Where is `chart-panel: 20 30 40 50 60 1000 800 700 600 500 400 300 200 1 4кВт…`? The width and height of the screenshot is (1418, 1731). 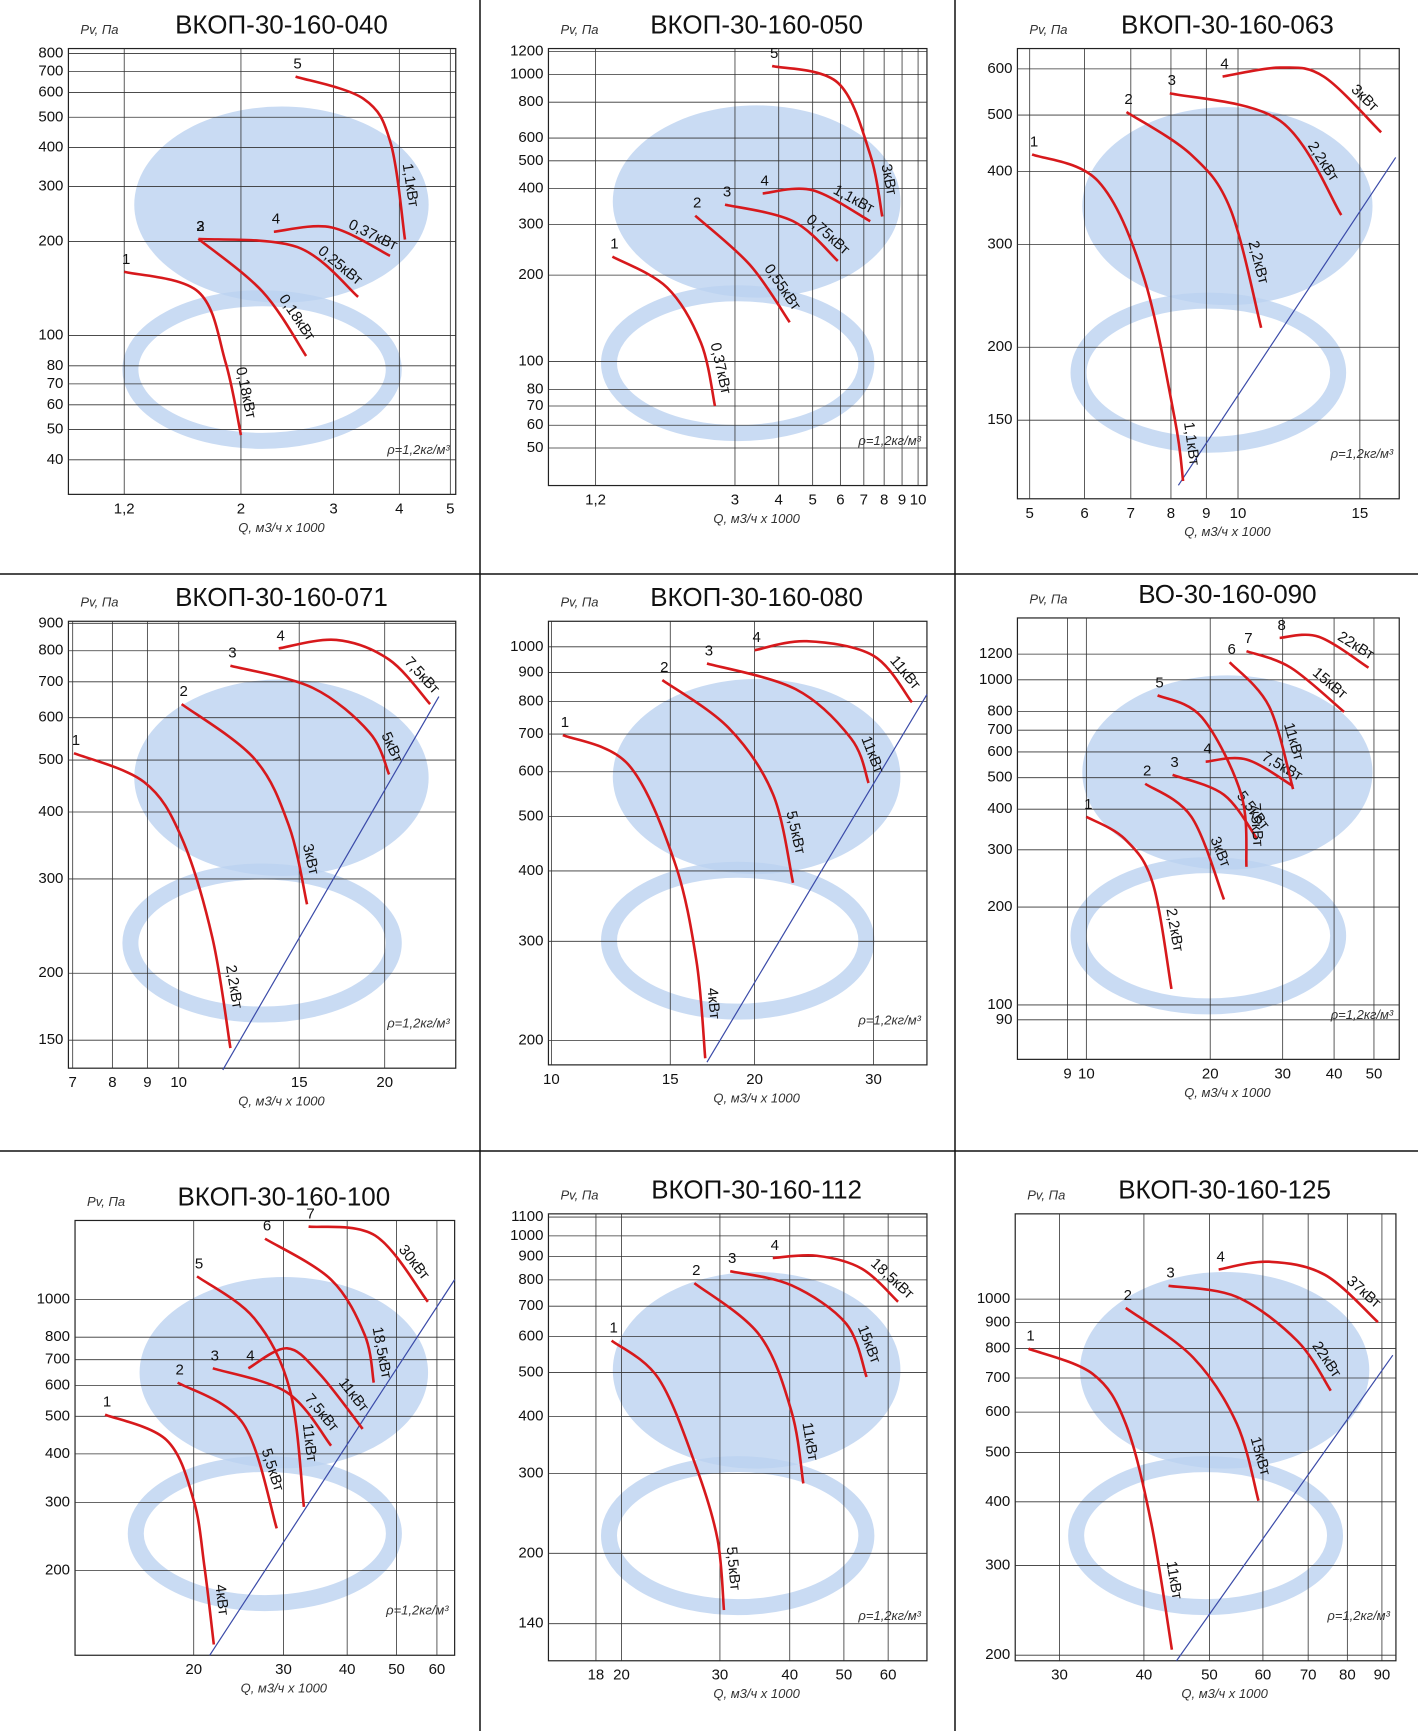 chart-panel: 20 30 40 50 60 1000 800 700 600 500 400 300 200 1 4кВт… is located at coordinates (246, 1438).